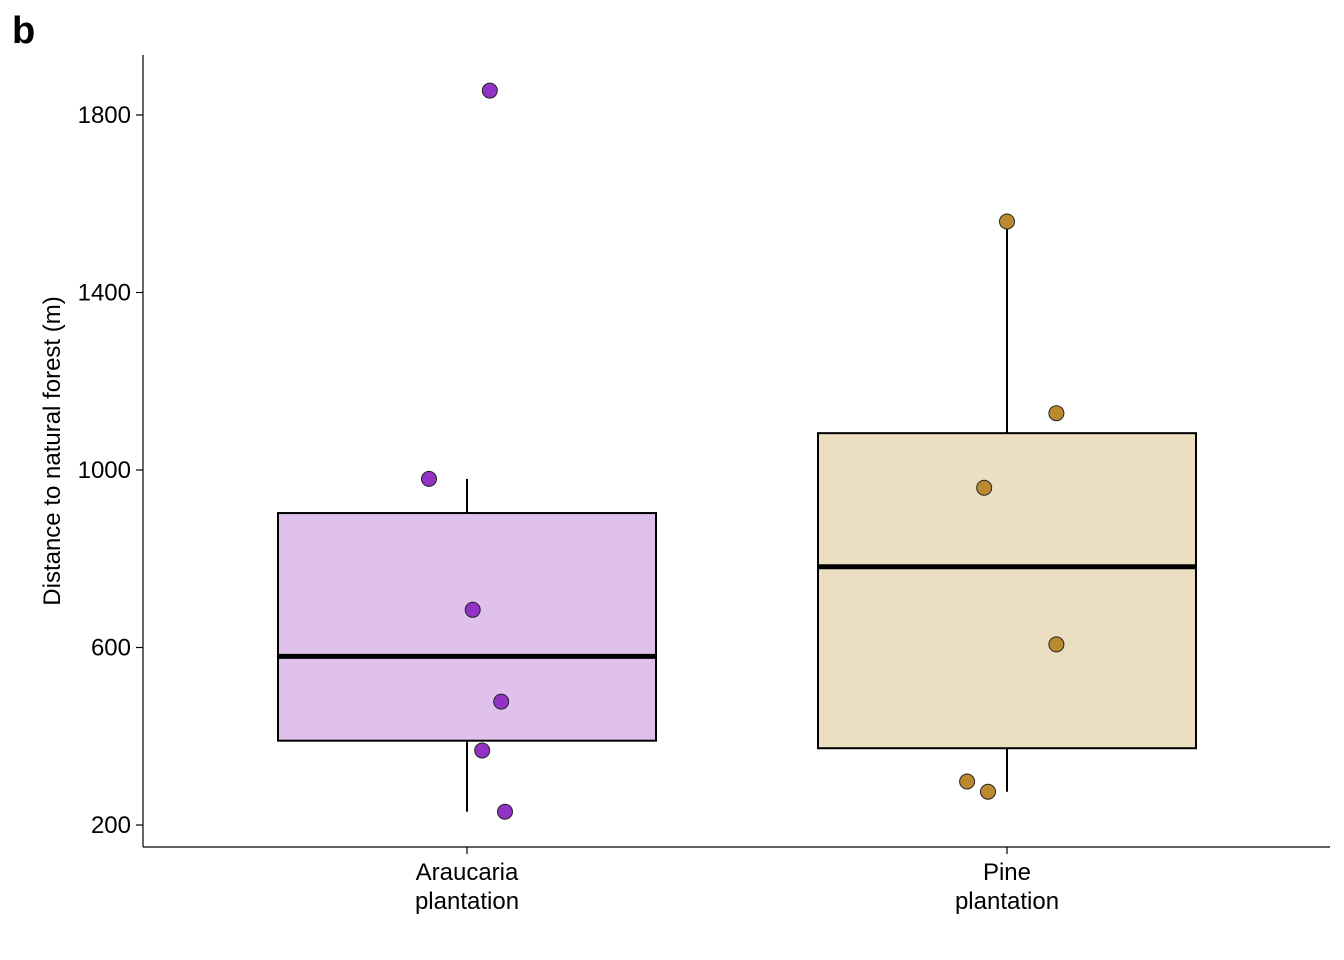  I want to click on y-tick-label: 1800, so click(104, 115).